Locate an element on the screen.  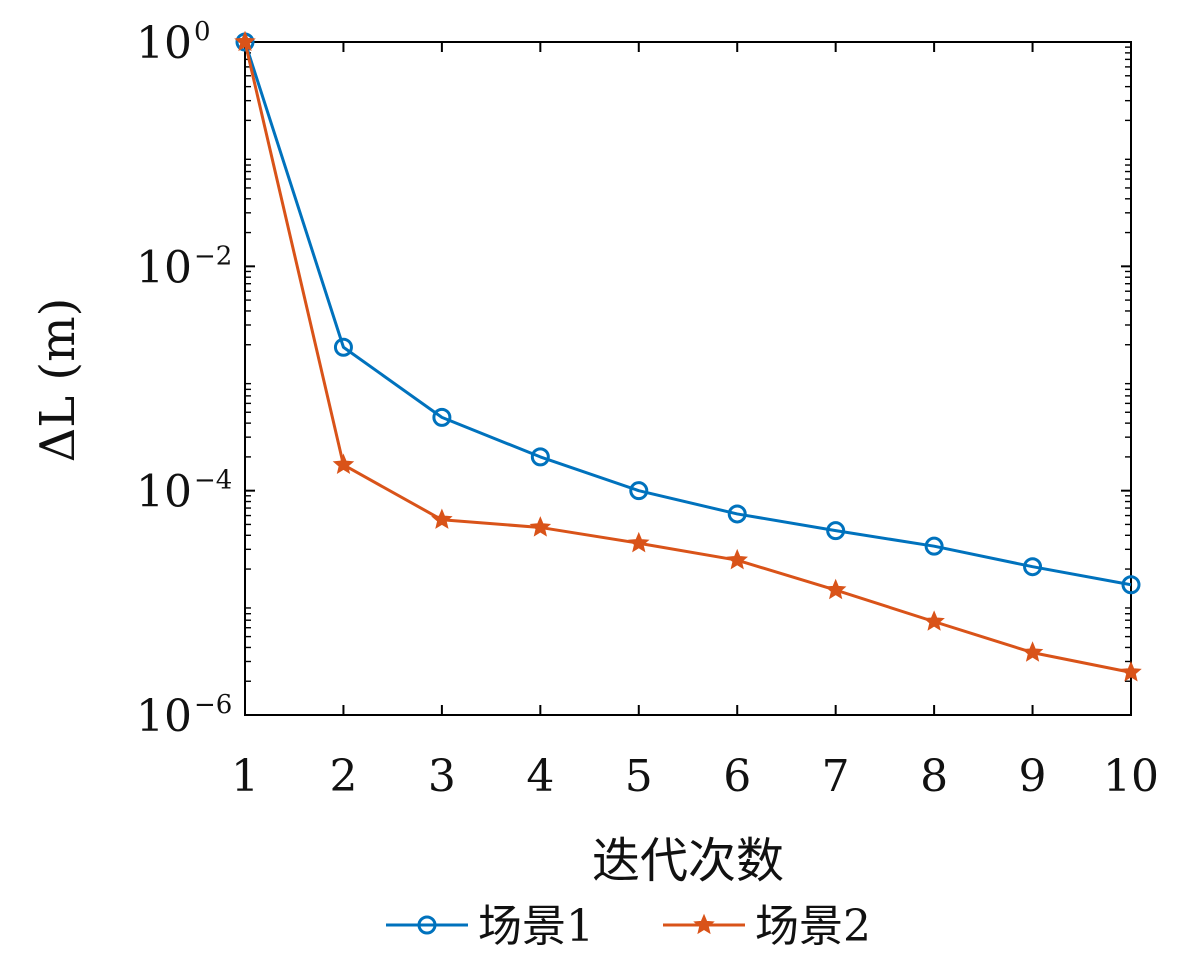
x-tick-label: 3 is located at coordinates (442, 776).